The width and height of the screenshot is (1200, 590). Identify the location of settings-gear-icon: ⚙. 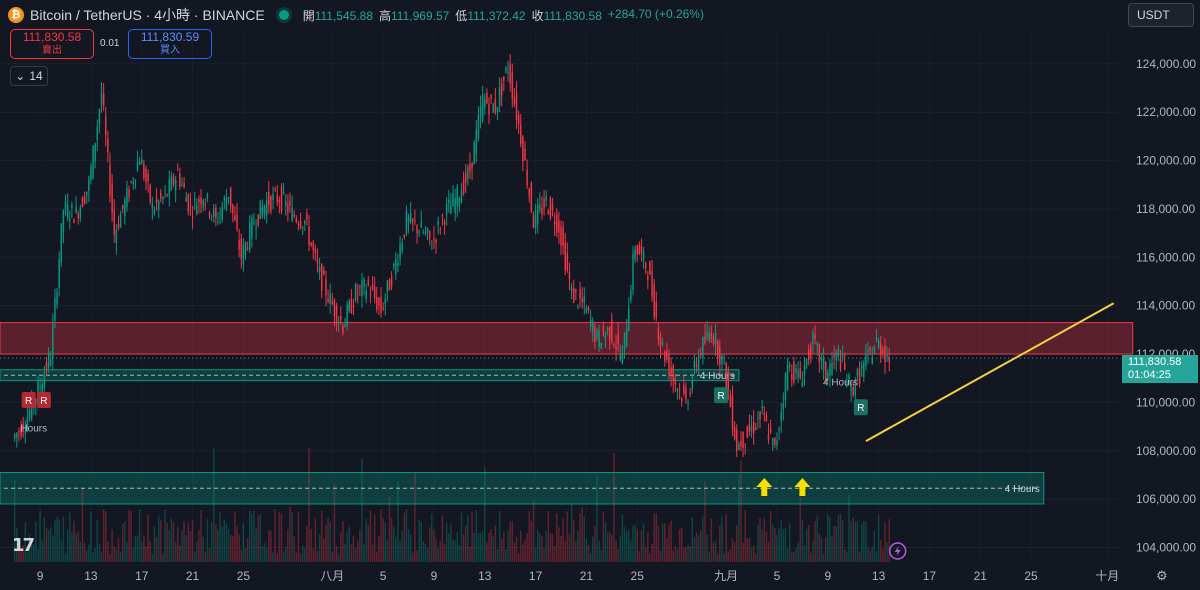
(1162, 575).